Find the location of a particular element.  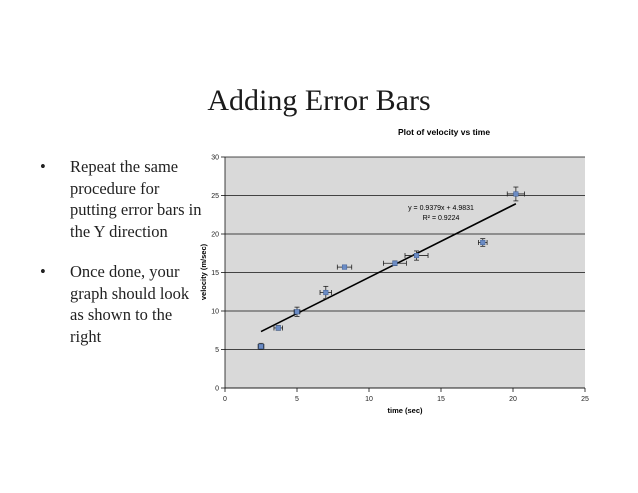

r-squared-label: R² = 0.9224 is located at coordinates (441, 218).